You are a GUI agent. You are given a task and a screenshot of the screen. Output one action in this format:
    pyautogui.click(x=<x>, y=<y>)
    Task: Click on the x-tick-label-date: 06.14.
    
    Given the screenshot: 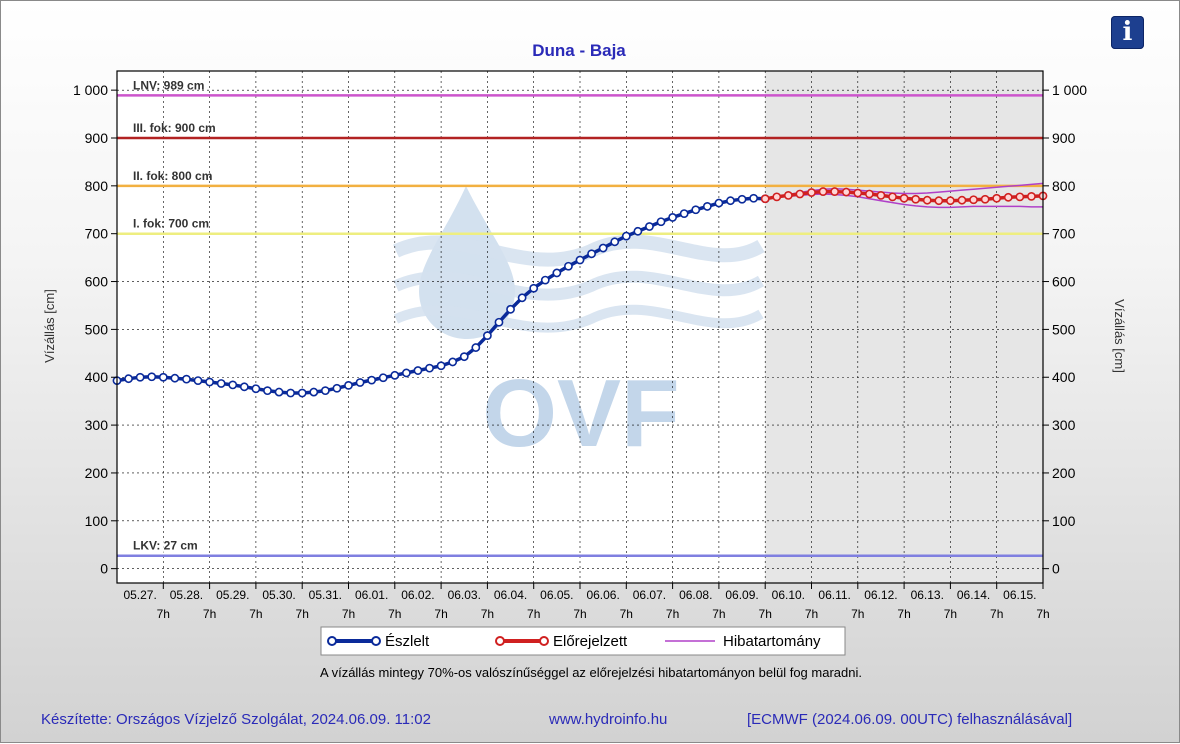 What is the action you would take?
    pyautogui.click(x=973, y=595)
    